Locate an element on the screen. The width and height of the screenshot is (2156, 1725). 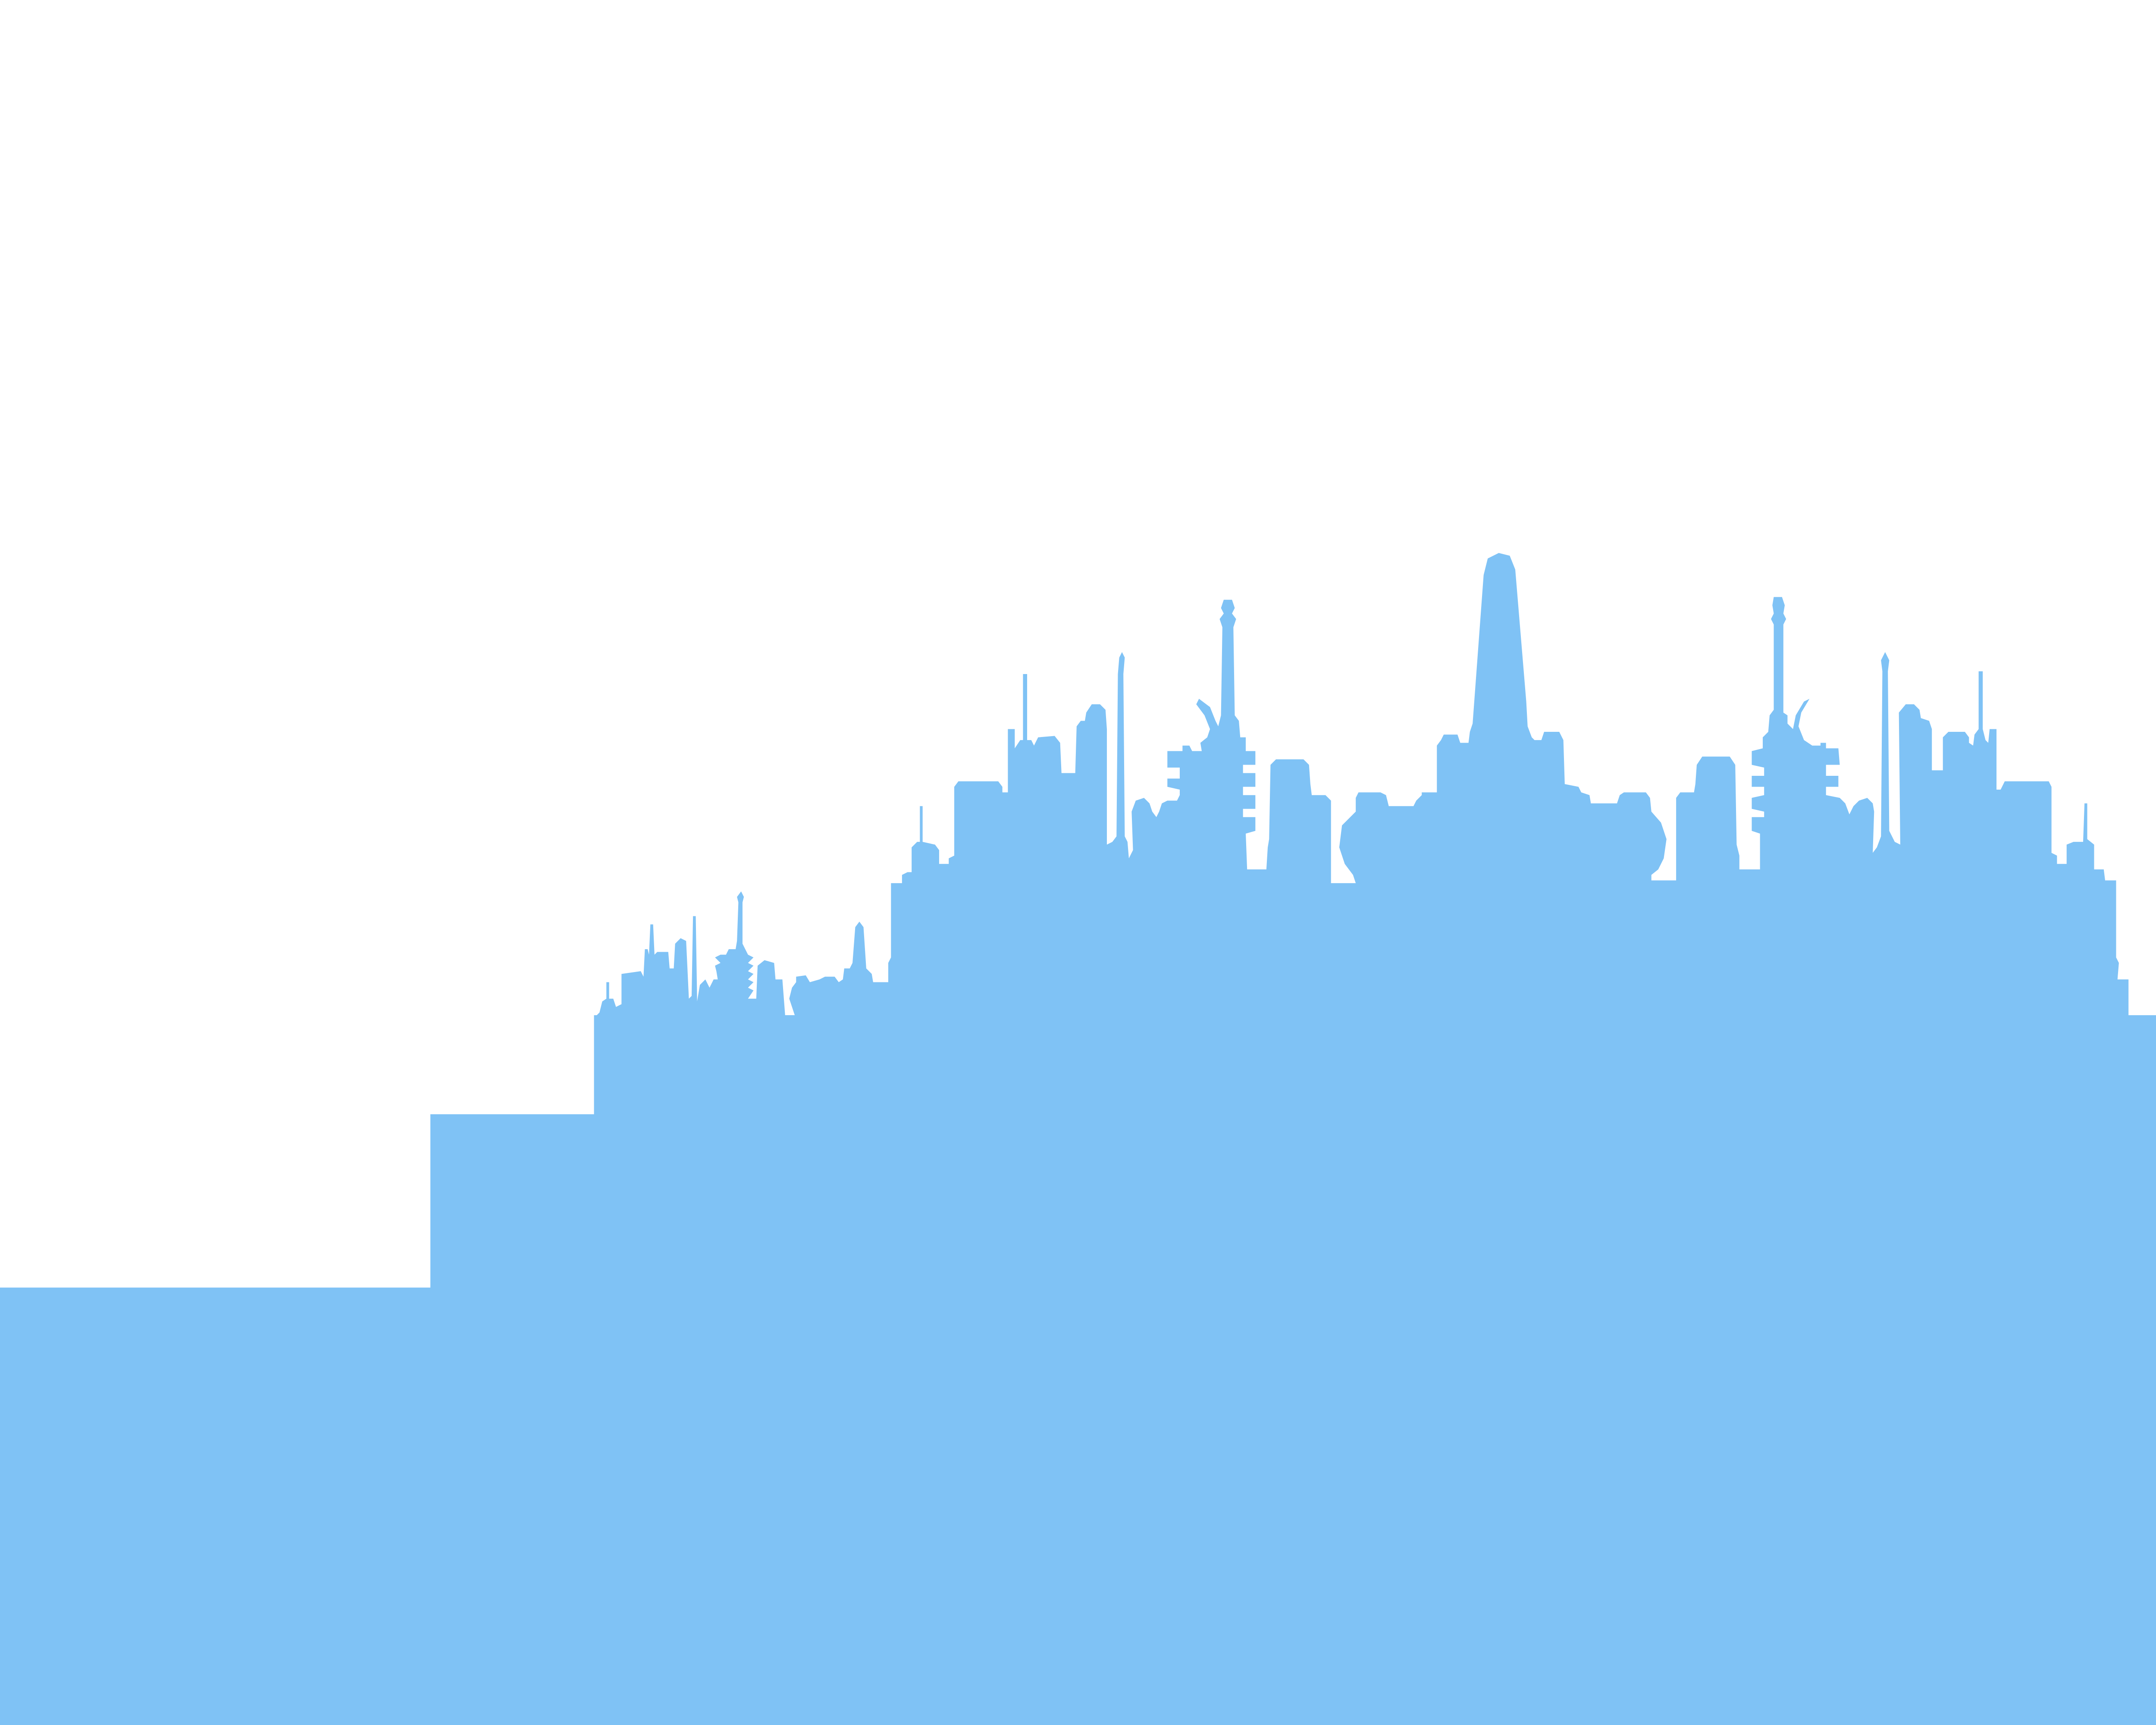
left-distant-cluster is located at coordinates (742, 955).